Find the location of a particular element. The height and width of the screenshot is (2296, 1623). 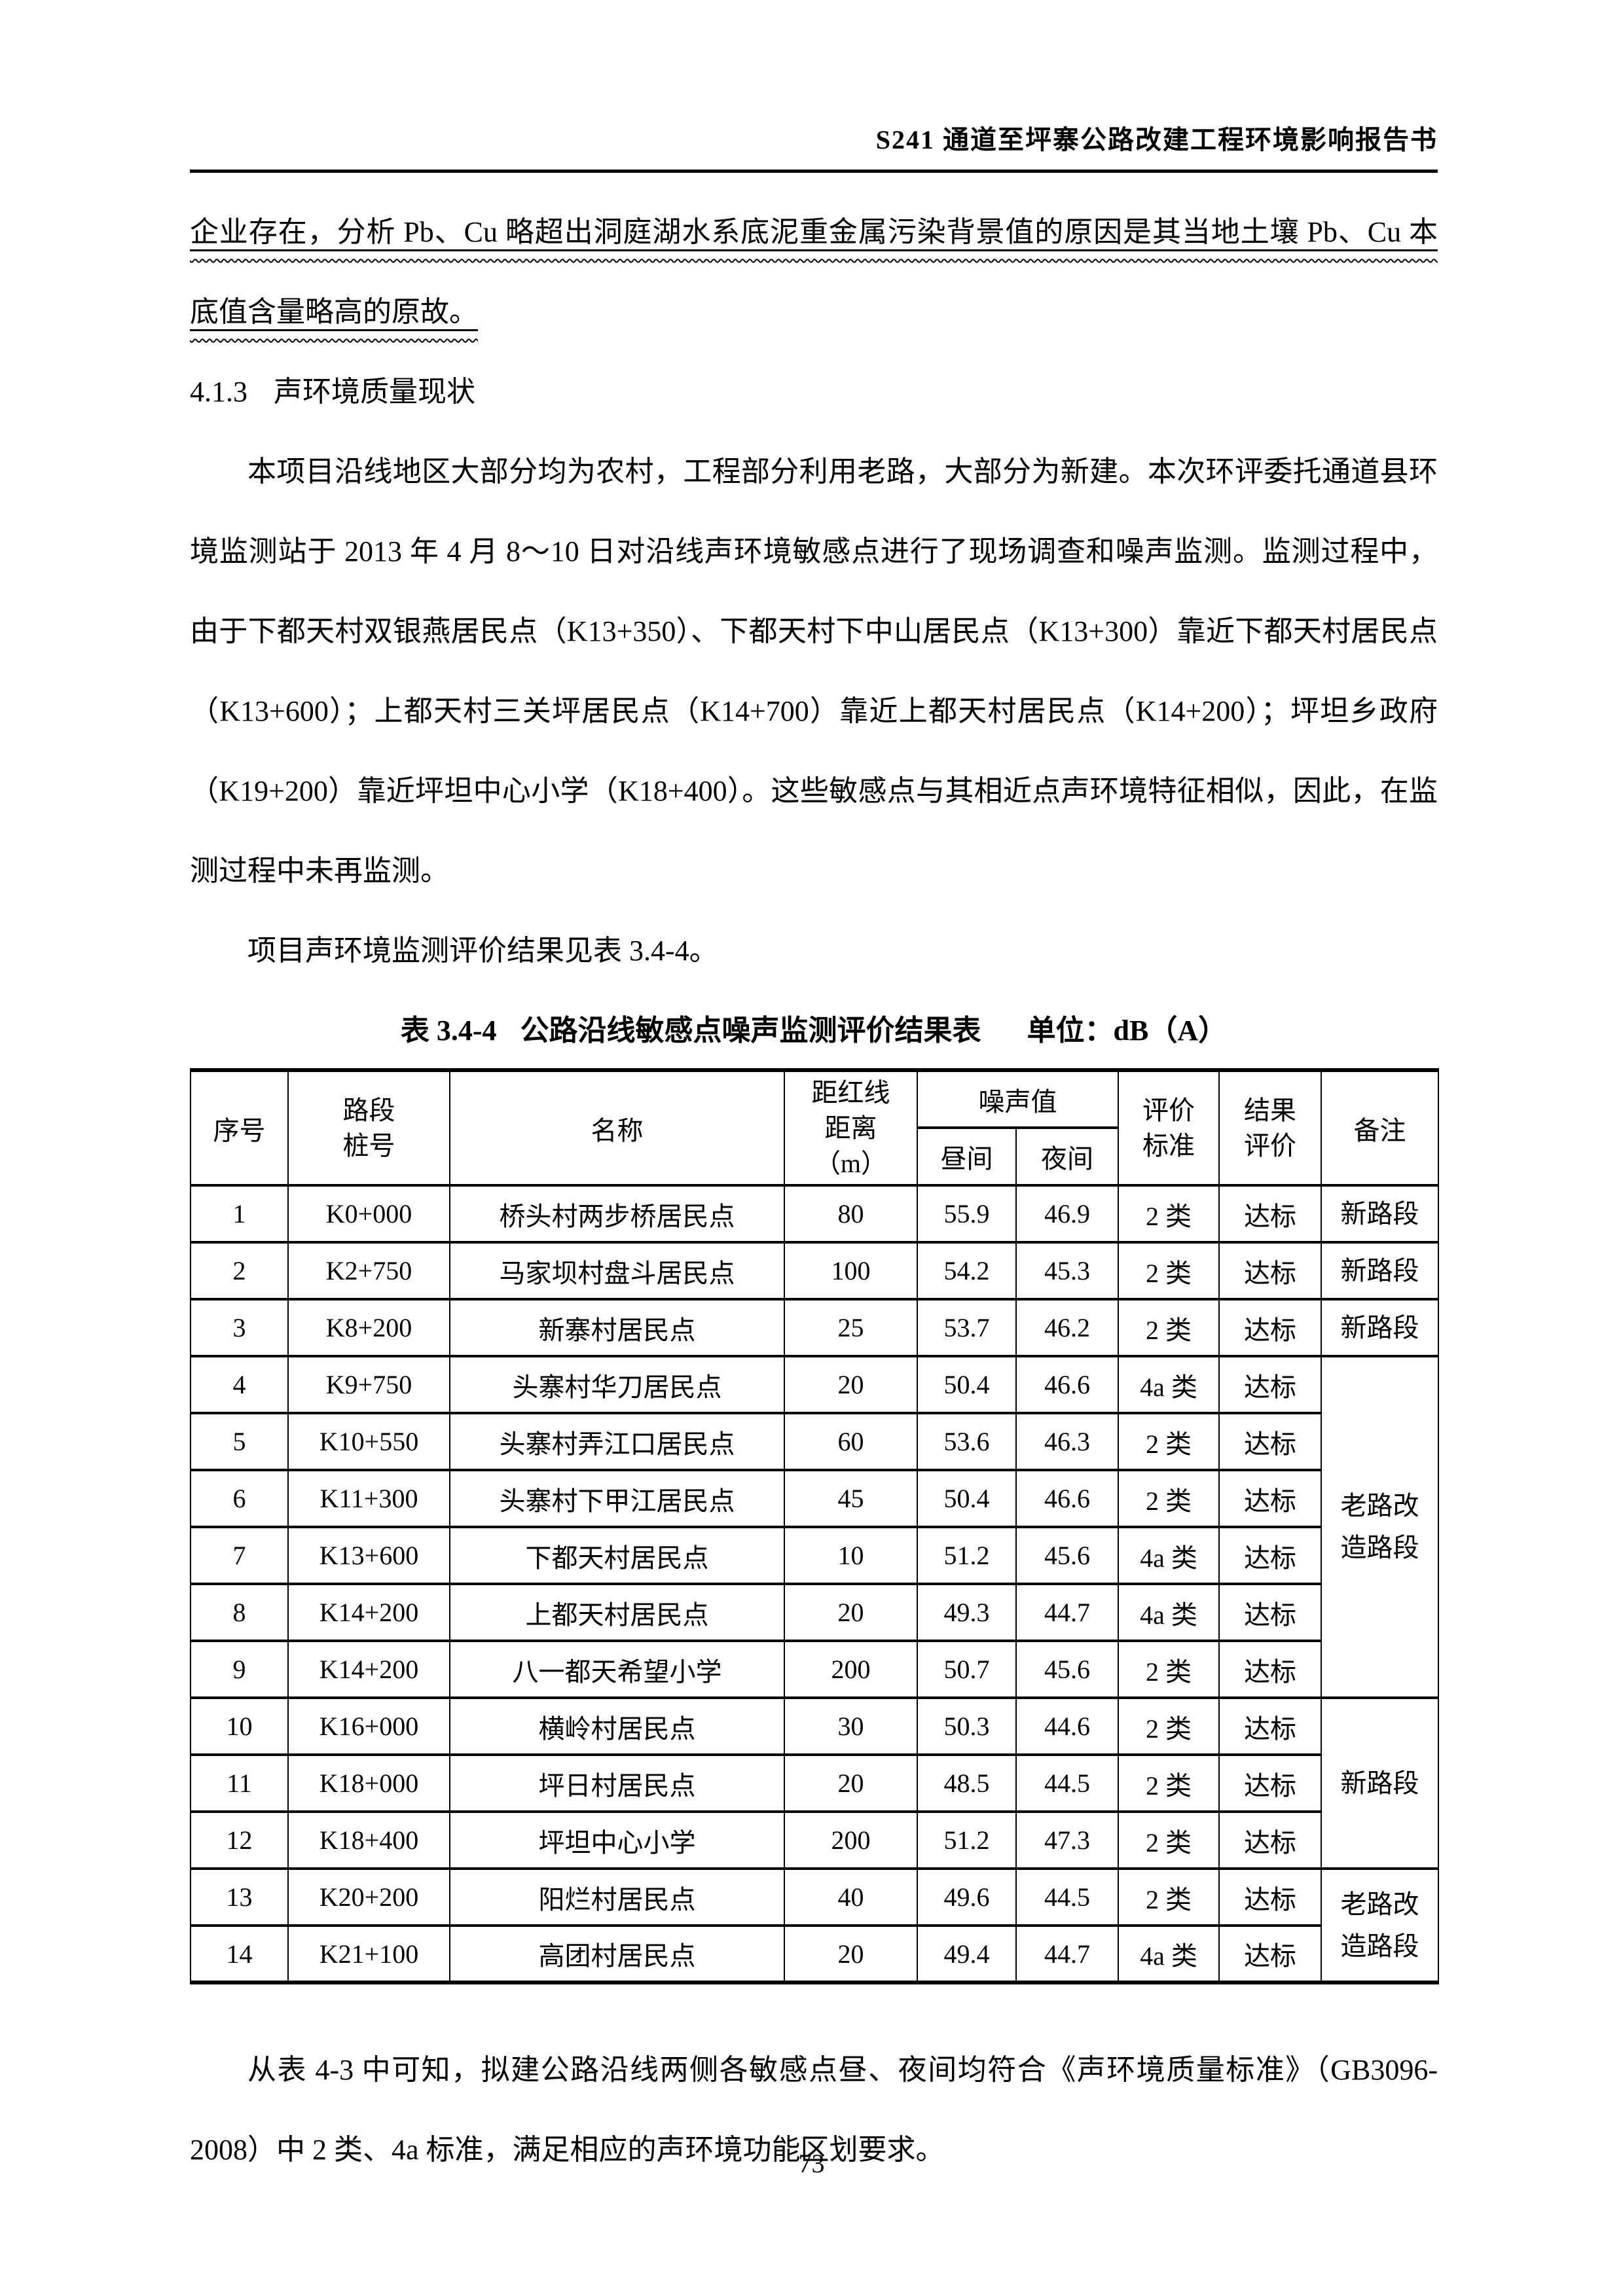

table-cell: 7 is located at coordinates (239, 1555).